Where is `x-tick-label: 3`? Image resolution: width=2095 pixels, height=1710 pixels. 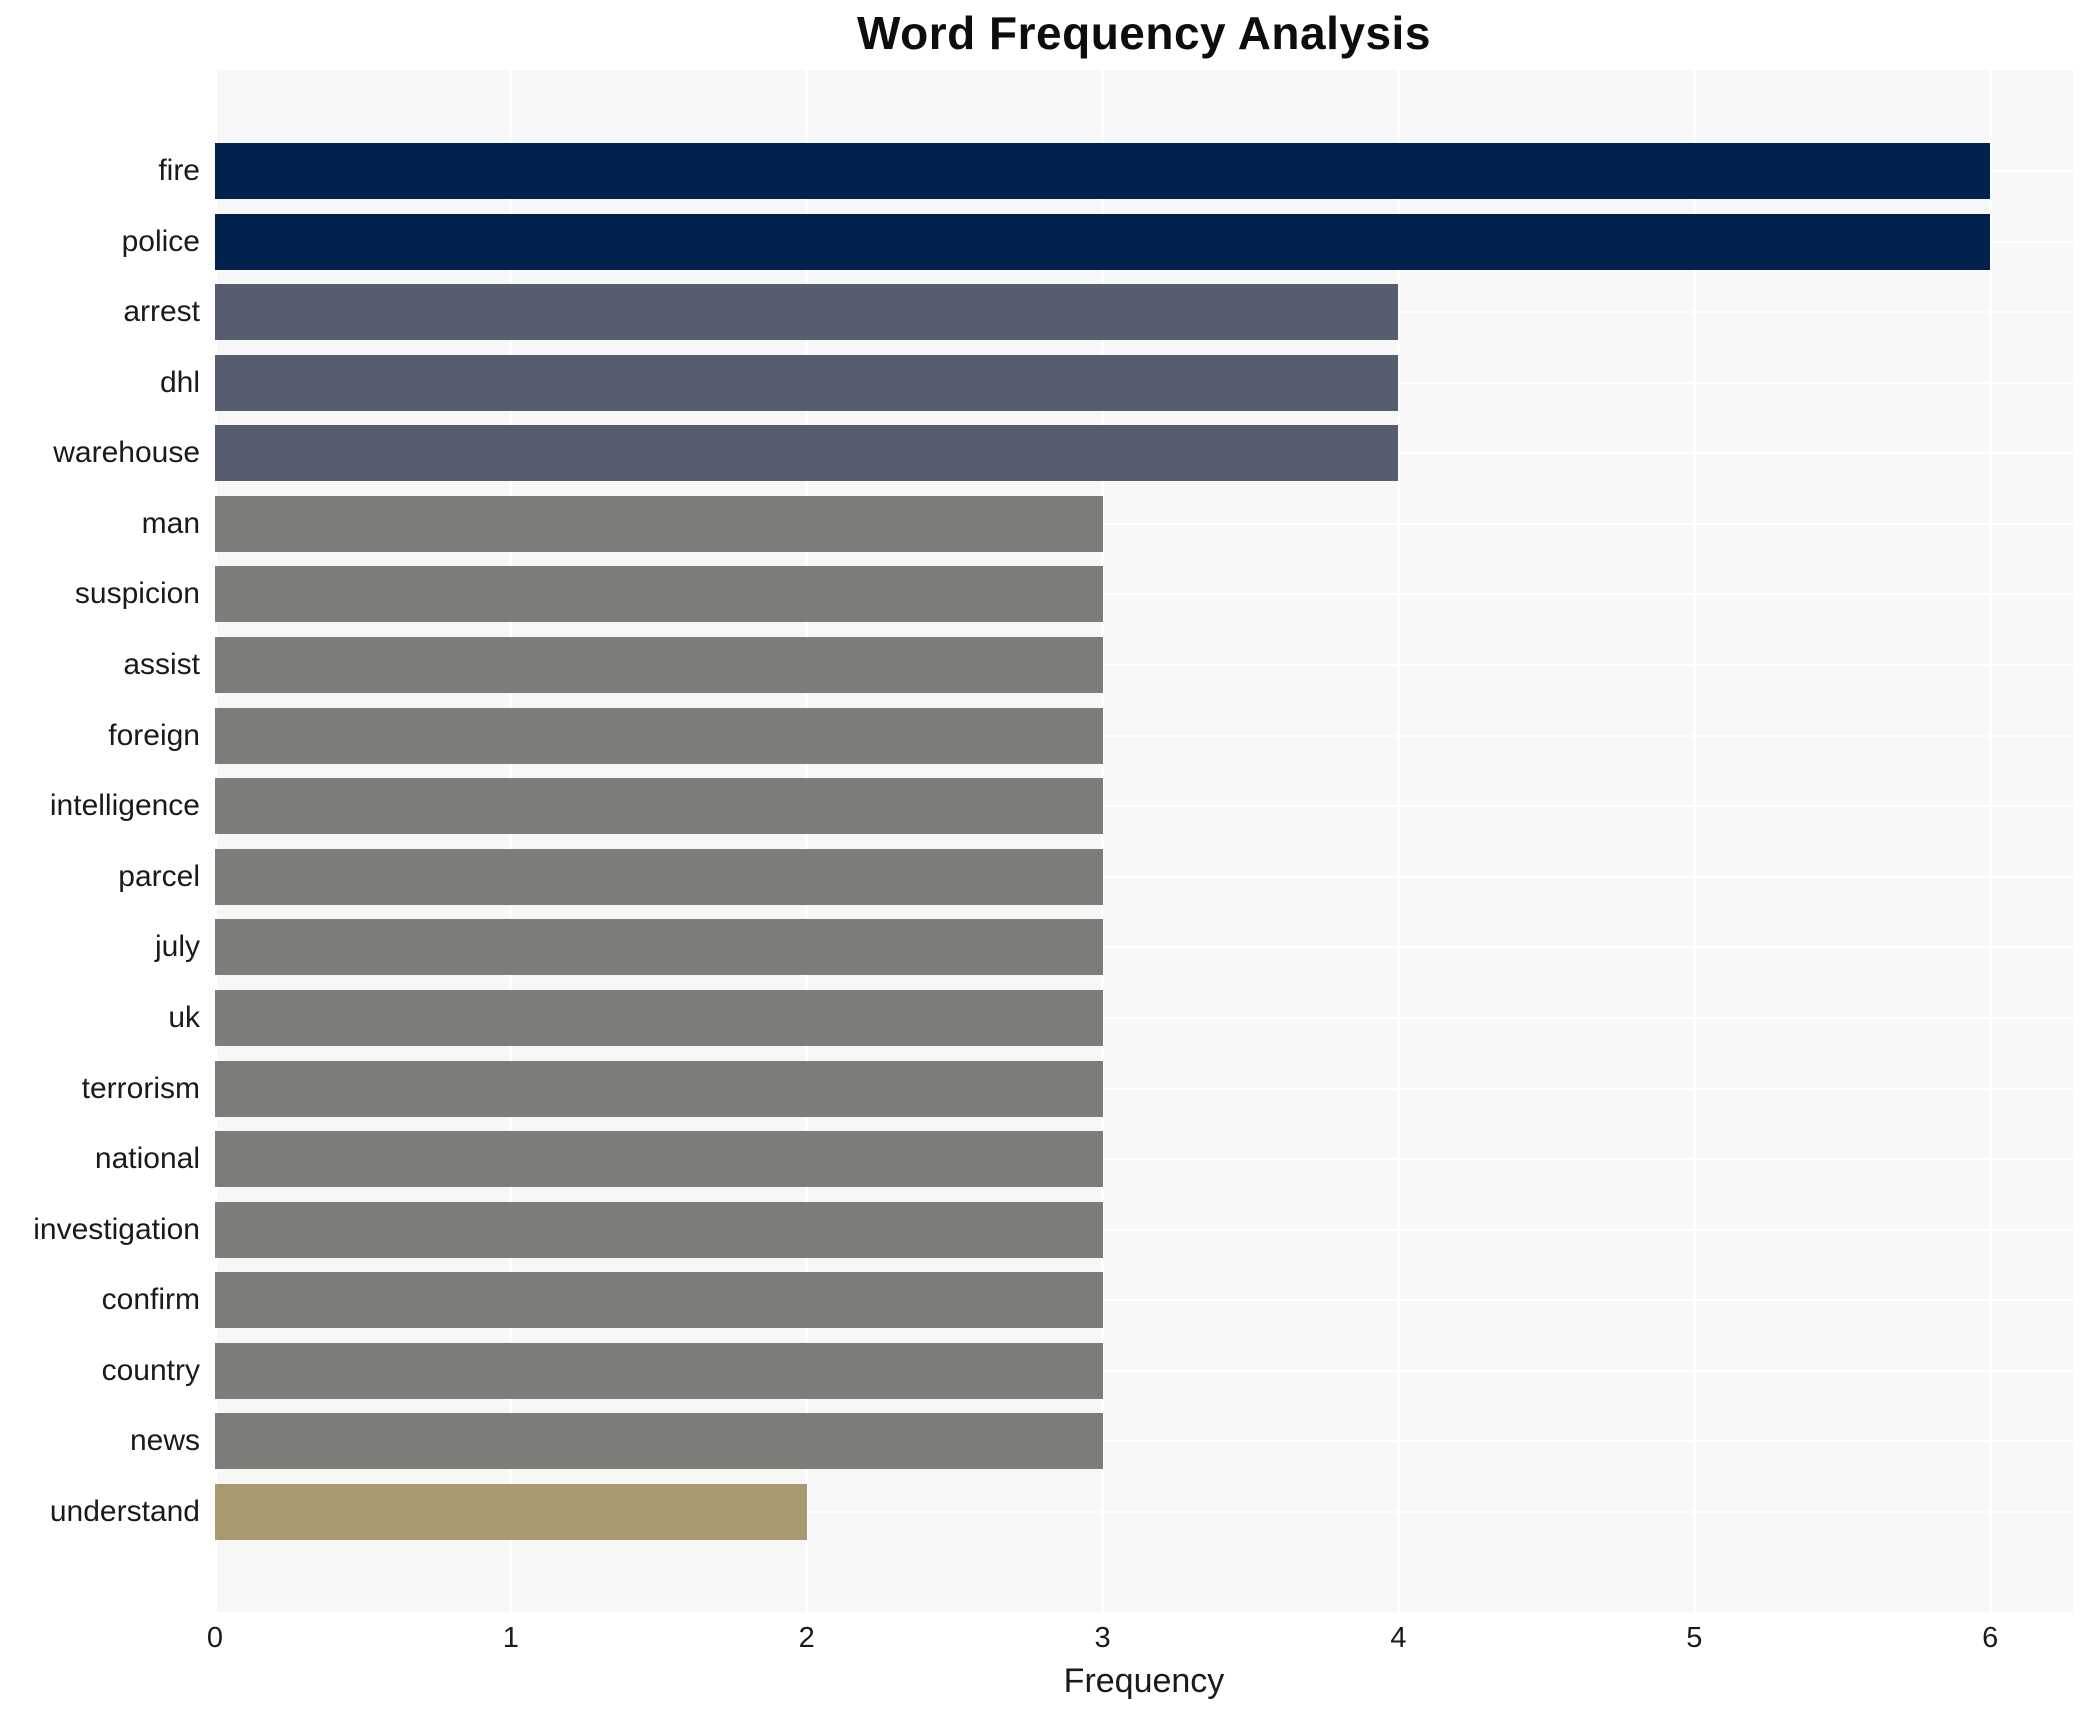
x-tick-label: 3 is located at coordinates (1102, 1638).